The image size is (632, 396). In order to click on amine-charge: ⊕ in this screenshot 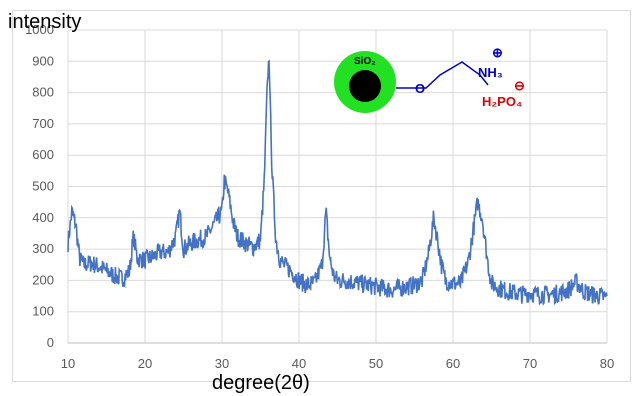, I will do `click(497, 52)`.